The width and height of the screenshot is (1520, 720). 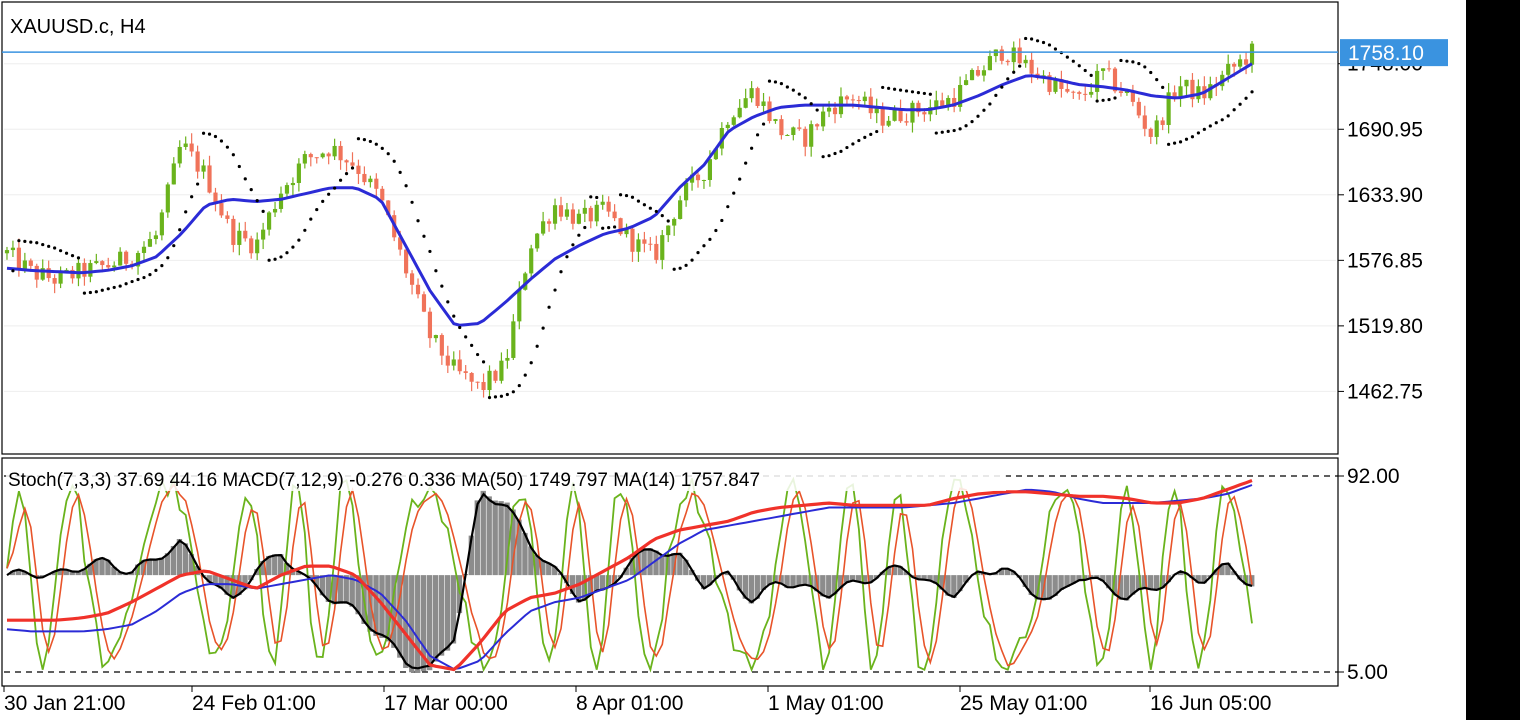 I want to click on price-tick-label: 1462.75, so click(x=1385, y=391).